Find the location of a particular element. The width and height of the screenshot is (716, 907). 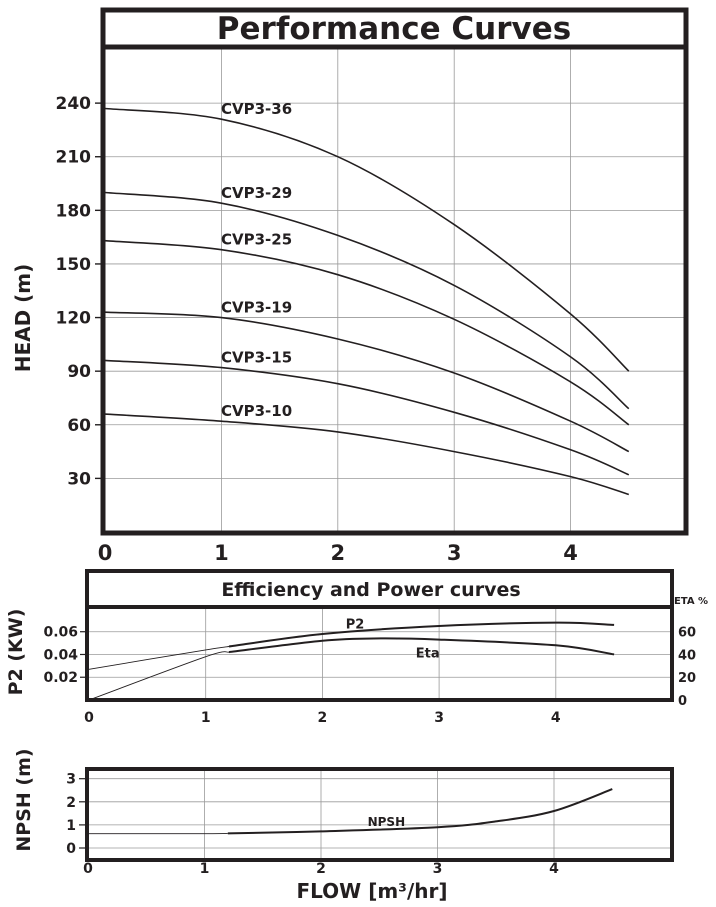

p2-axis-label: P2 (KW) is located at coordinates (16, 652).